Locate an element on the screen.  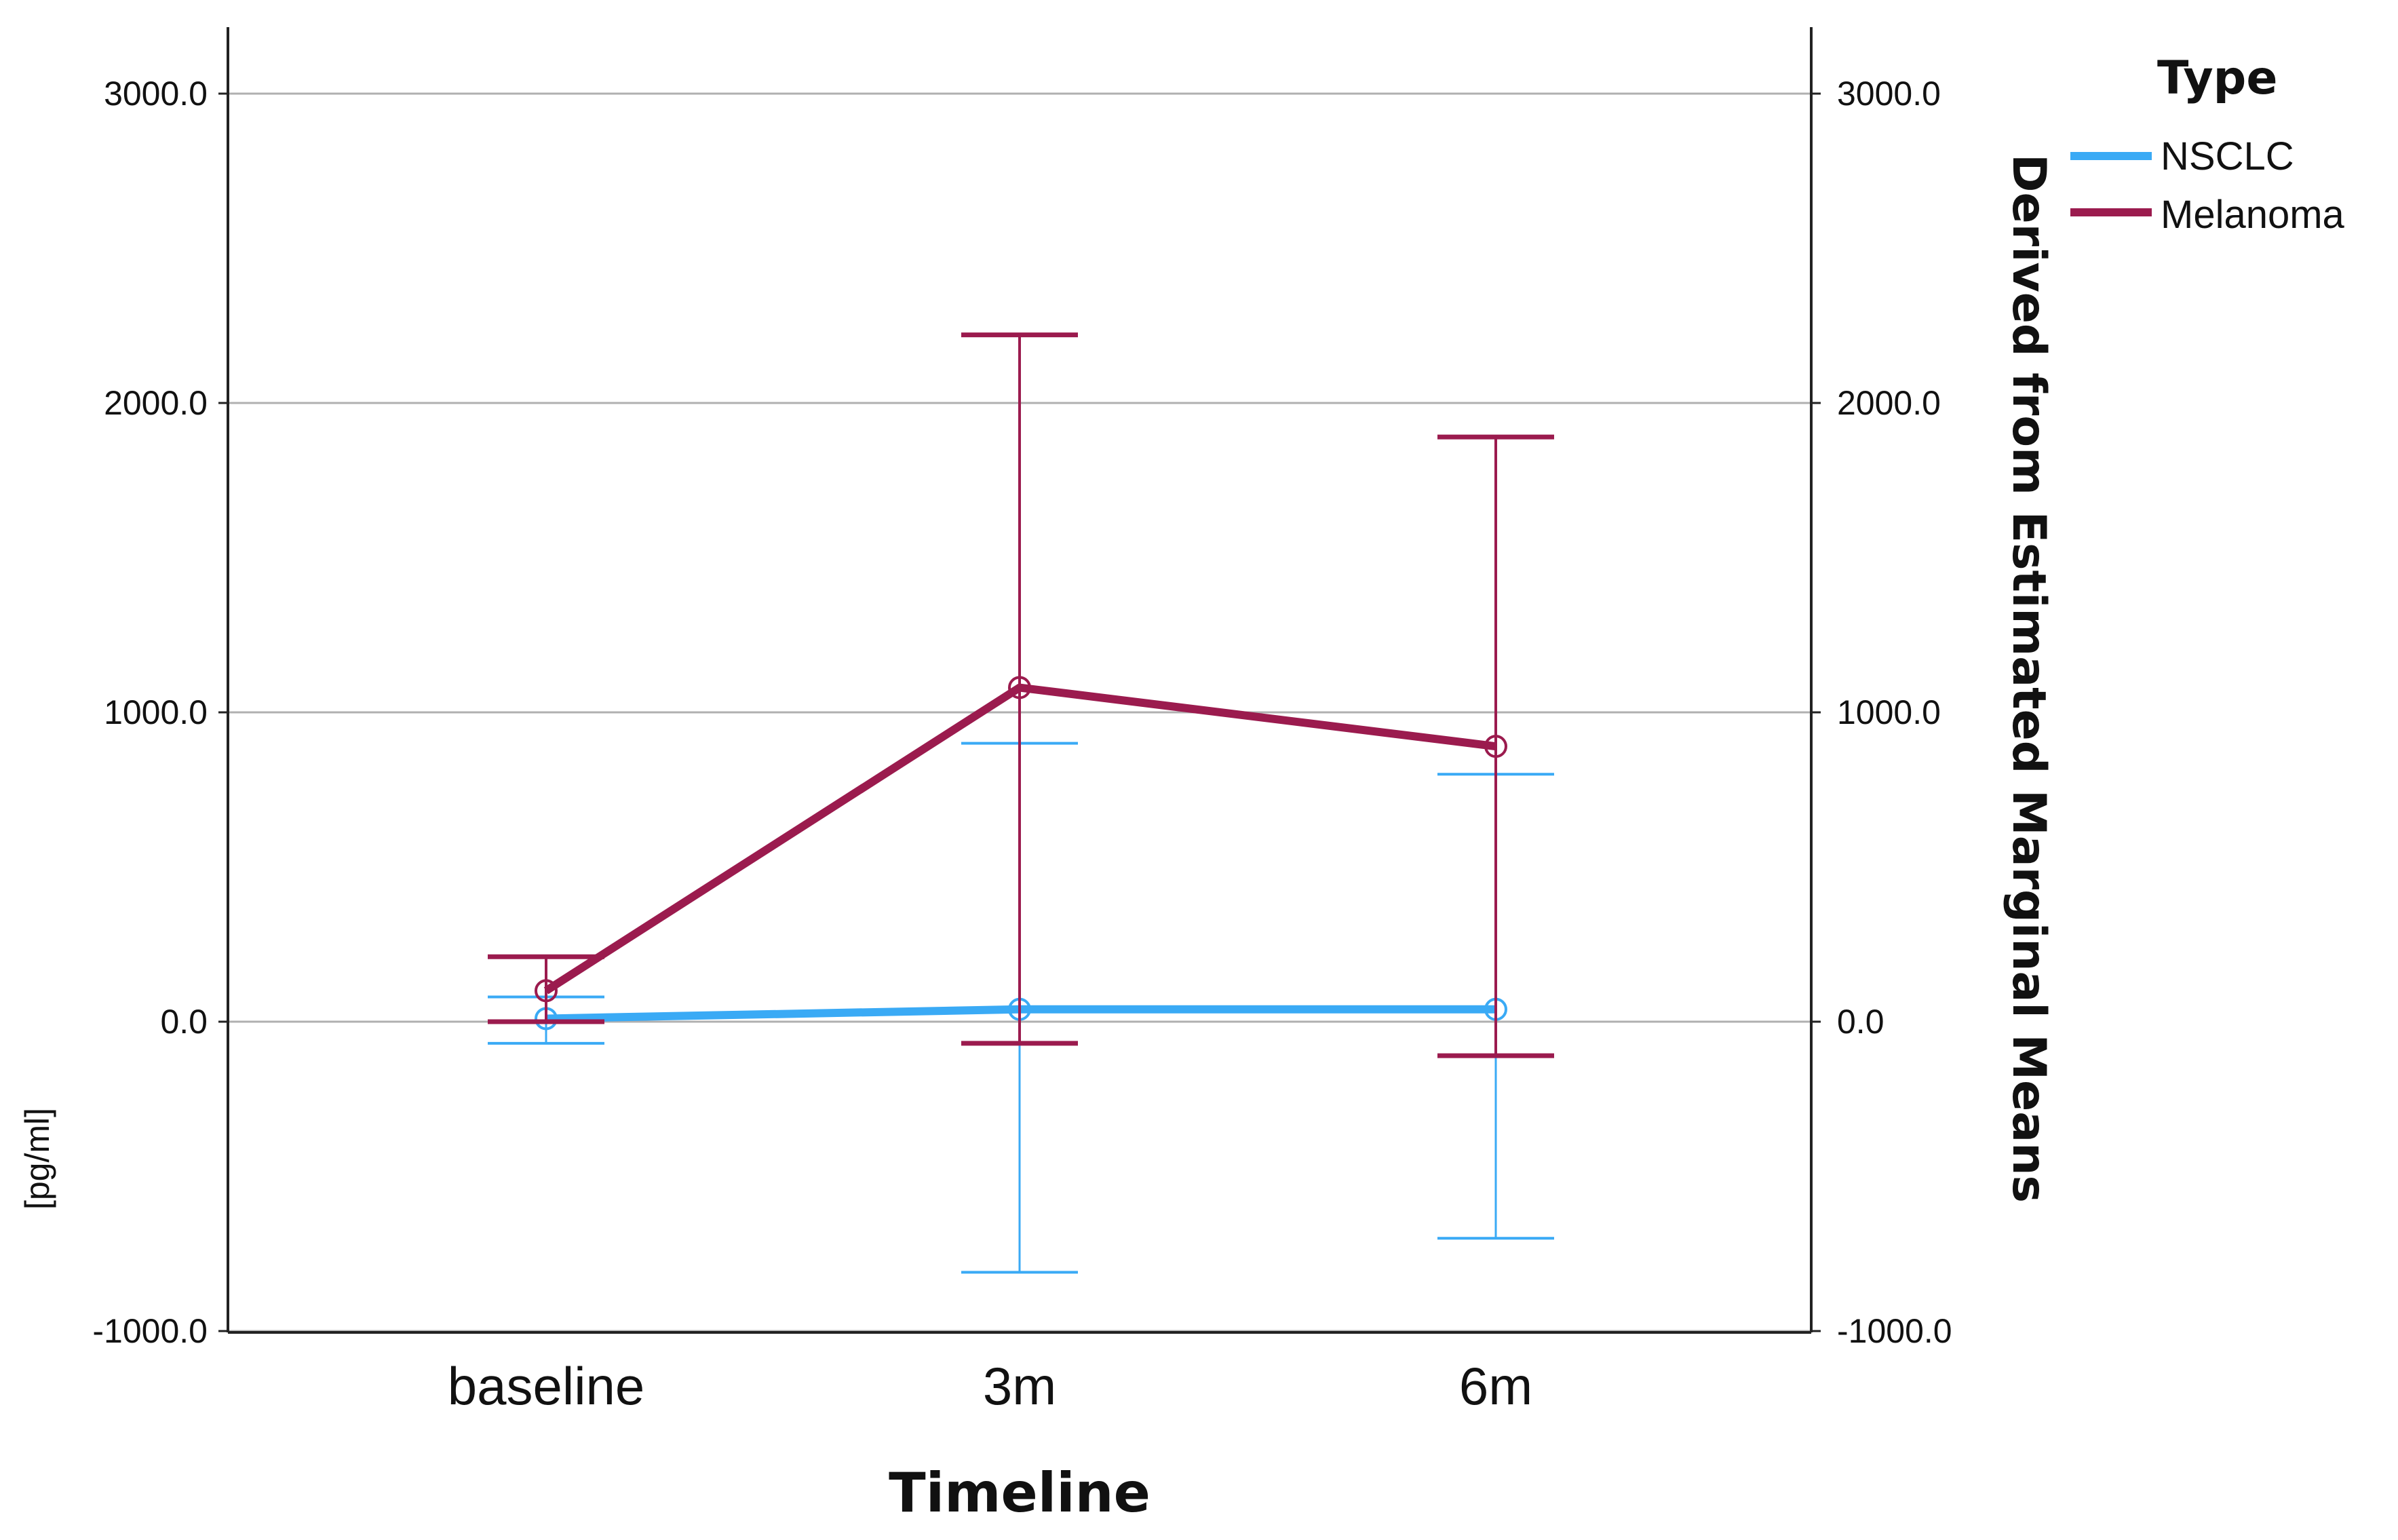
series-line is located at coordinates (1019, 839).